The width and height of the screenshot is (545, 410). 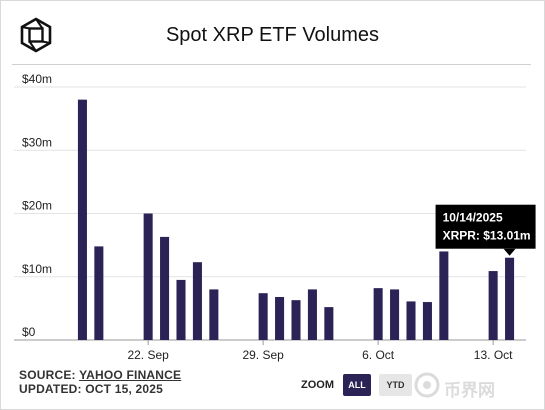 I want to click on y-tick-label: $40m, so click(x=37, y=79).